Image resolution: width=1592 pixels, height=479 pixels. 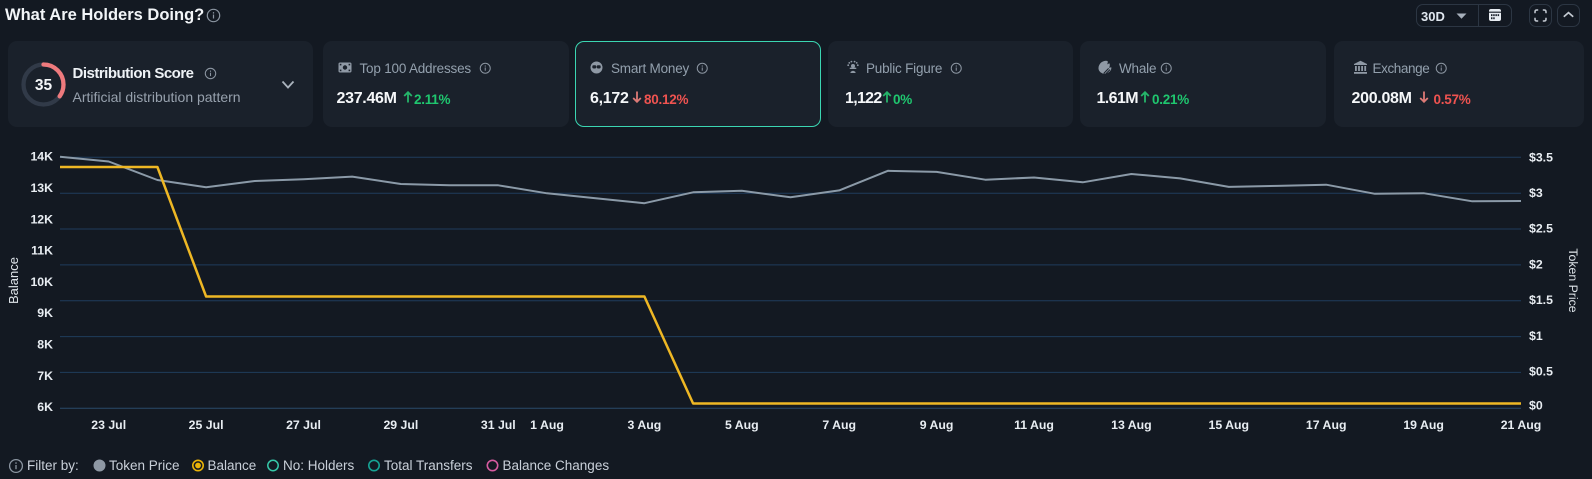 I want to click on svg-text: Balance Changes, so click(x=556, y=465).